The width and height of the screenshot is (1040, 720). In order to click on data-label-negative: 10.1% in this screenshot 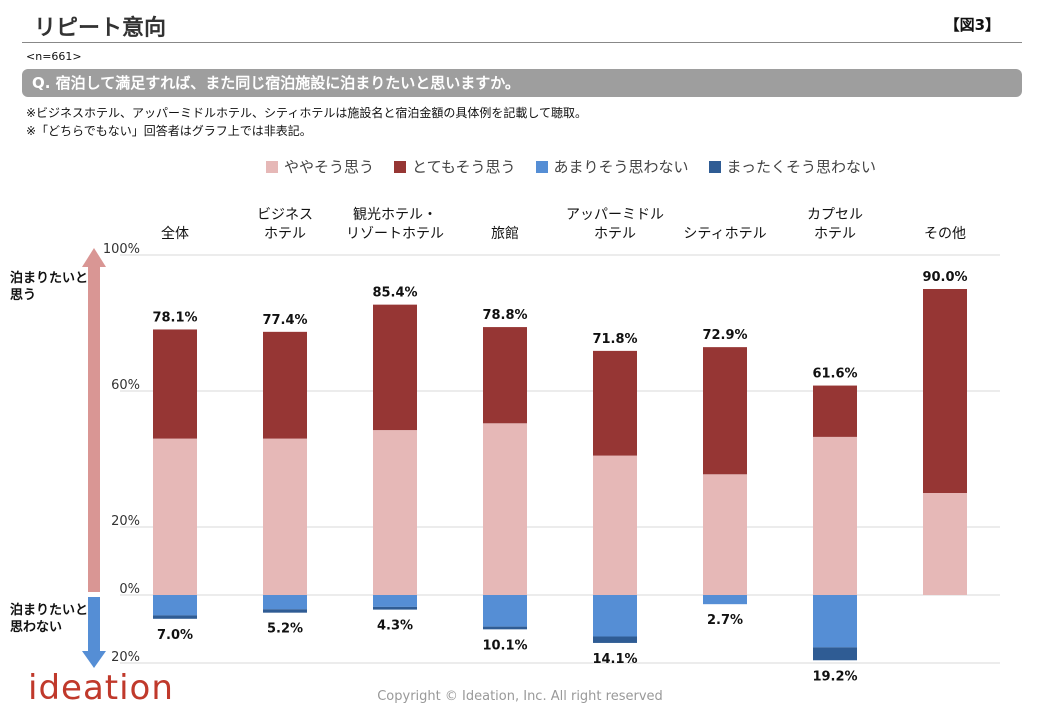, I will do `click(504, 645)`.